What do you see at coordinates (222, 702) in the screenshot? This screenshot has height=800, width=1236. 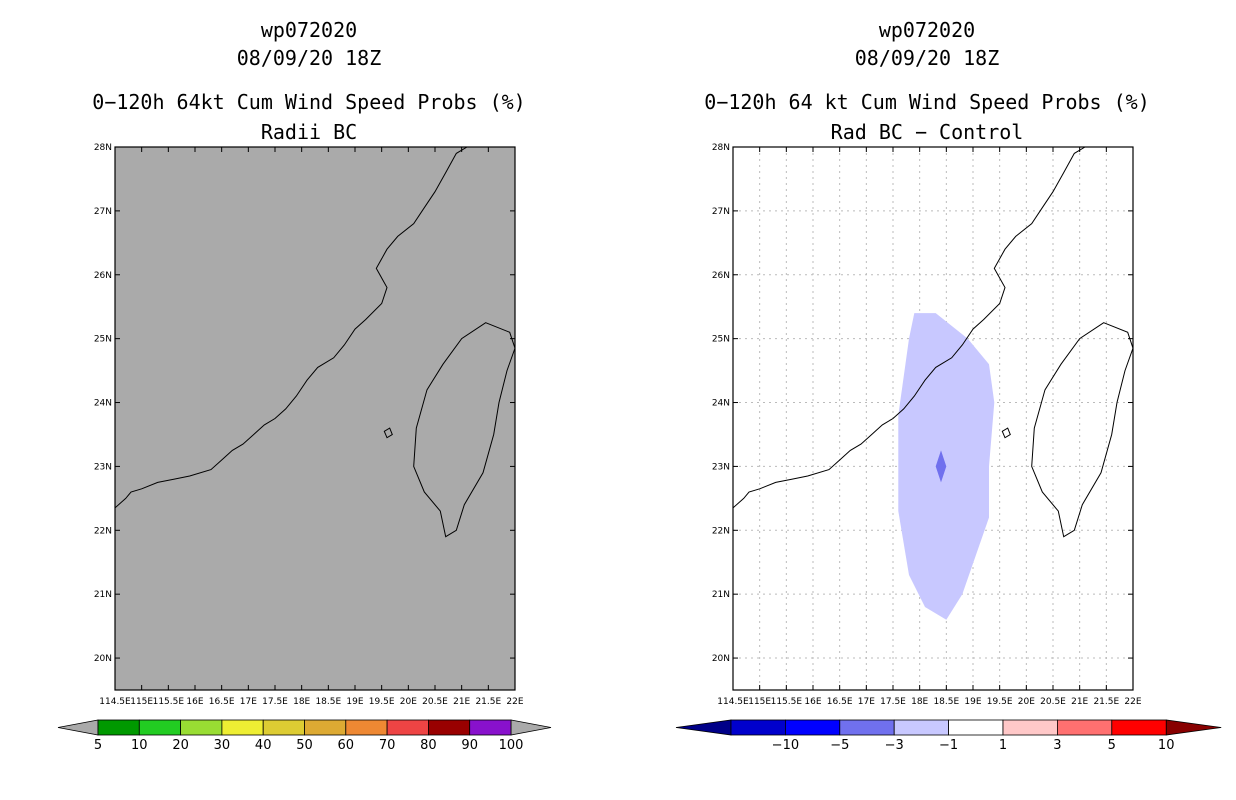 I see `x-tick-label: 16.5E` at bounding box center [222, 702].